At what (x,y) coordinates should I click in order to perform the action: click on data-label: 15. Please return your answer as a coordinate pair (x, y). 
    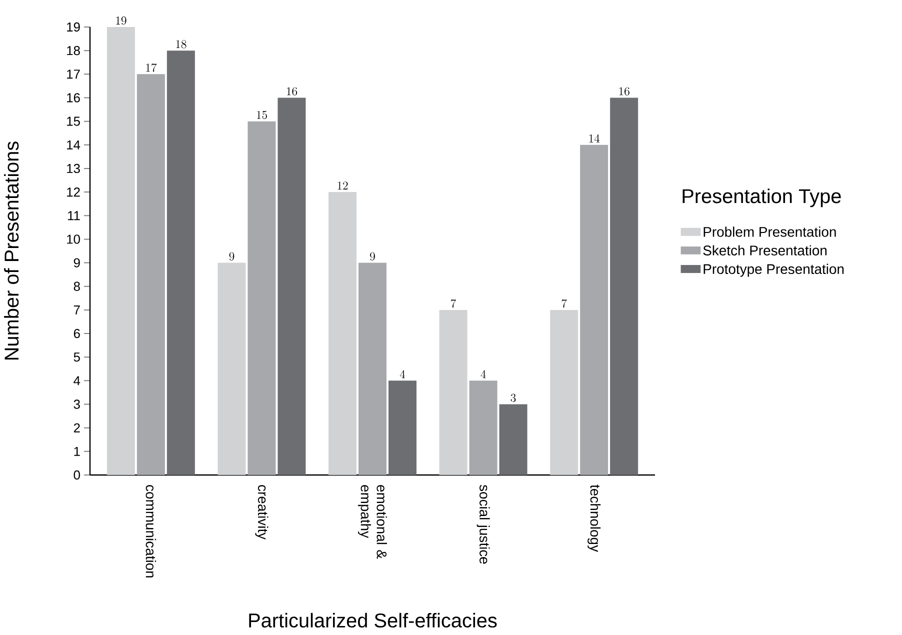
    Looking at the image, I should click on (261, 115).